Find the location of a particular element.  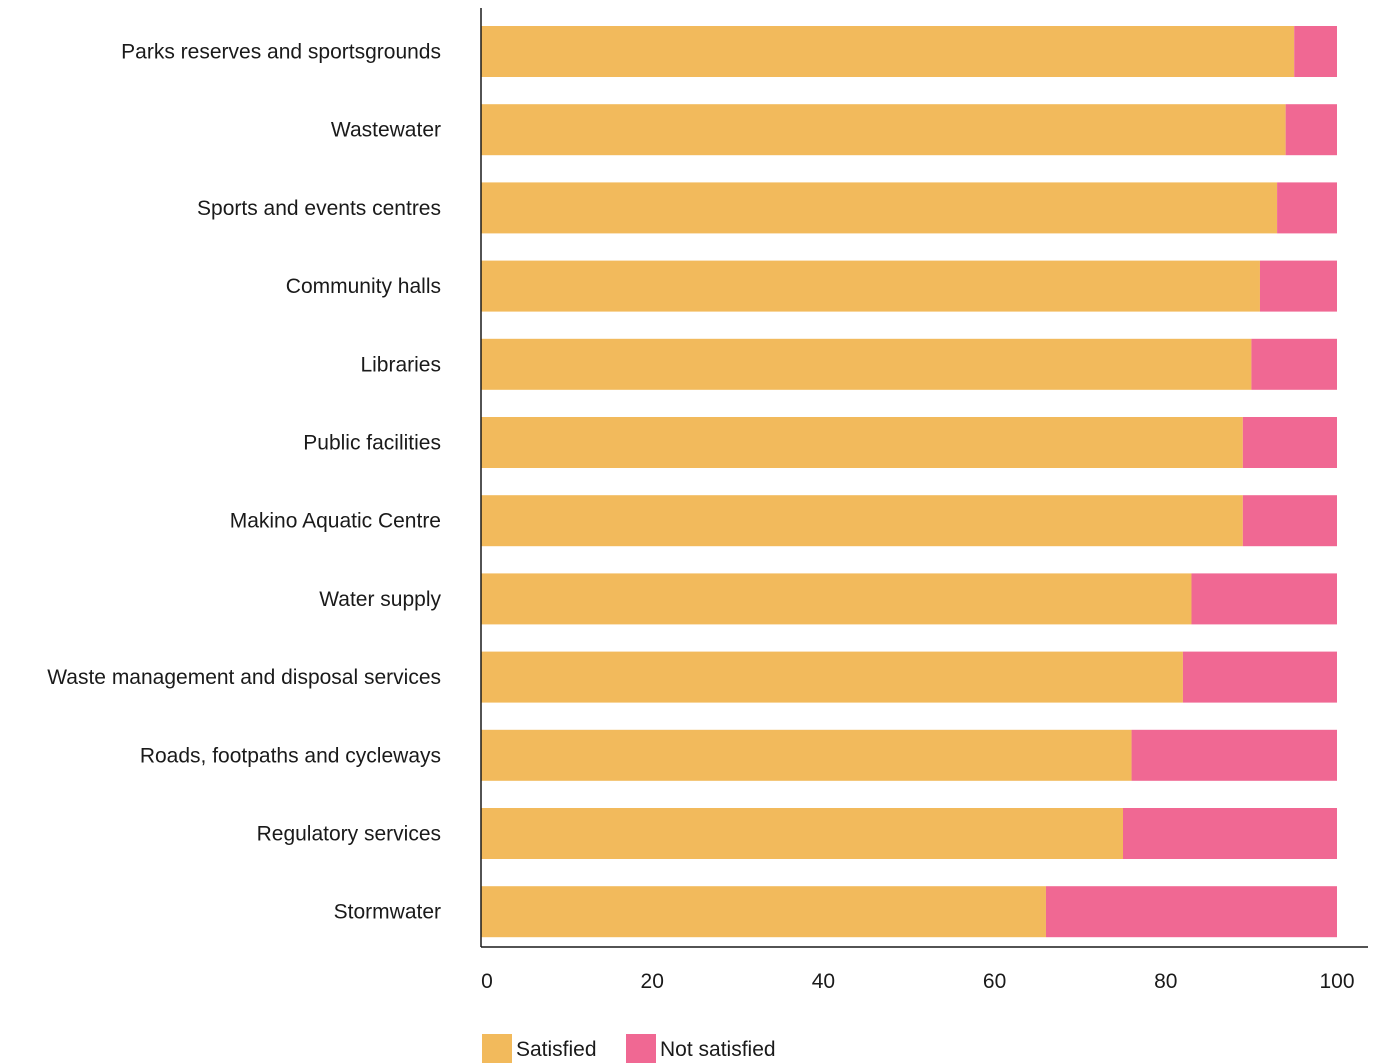

x-tick-label: 0 is located at coordinates (487, 981).